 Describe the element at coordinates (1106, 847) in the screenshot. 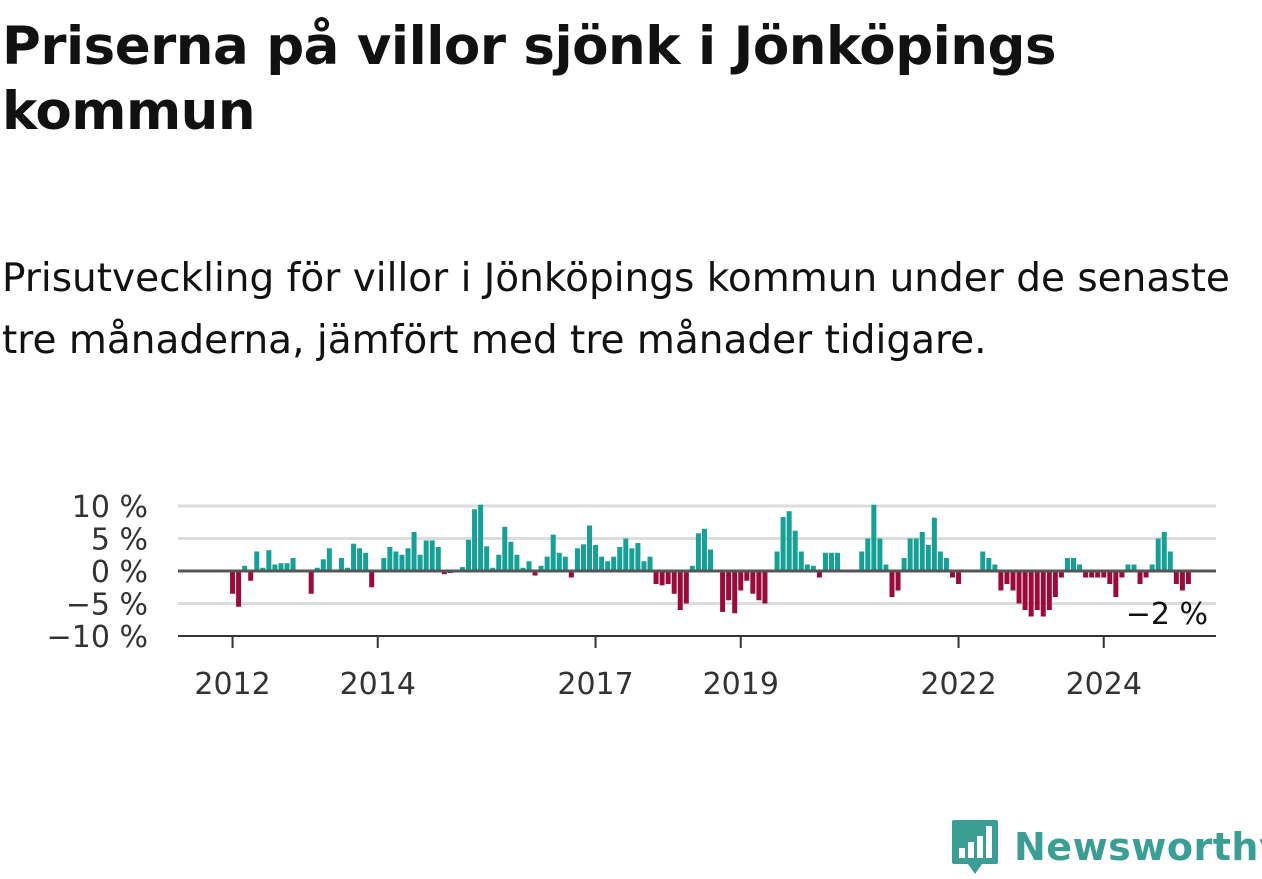

I see `newsworthy-brand: Newsworthy` at that location.